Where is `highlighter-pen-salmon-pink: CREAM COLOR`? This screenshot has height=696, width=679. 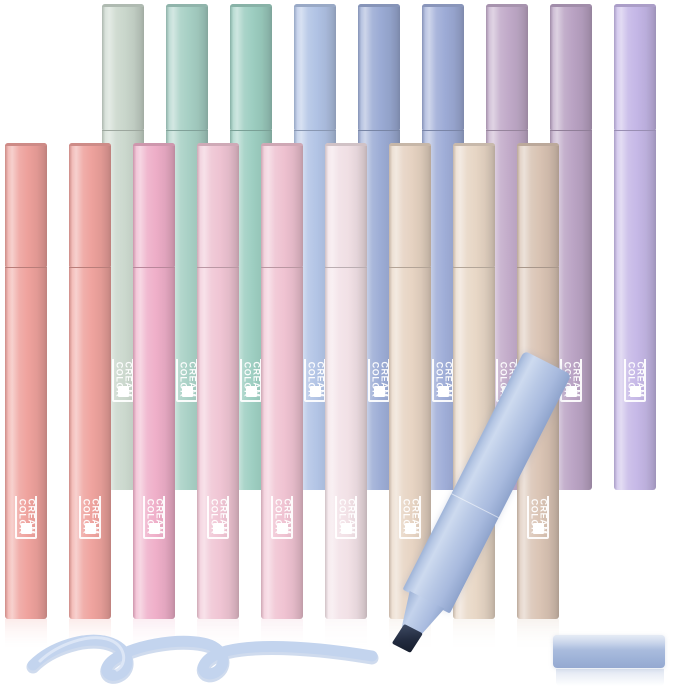
highlighter-pen-salmon-pink: CREAM COLOR is located at coordinates (90, 381).